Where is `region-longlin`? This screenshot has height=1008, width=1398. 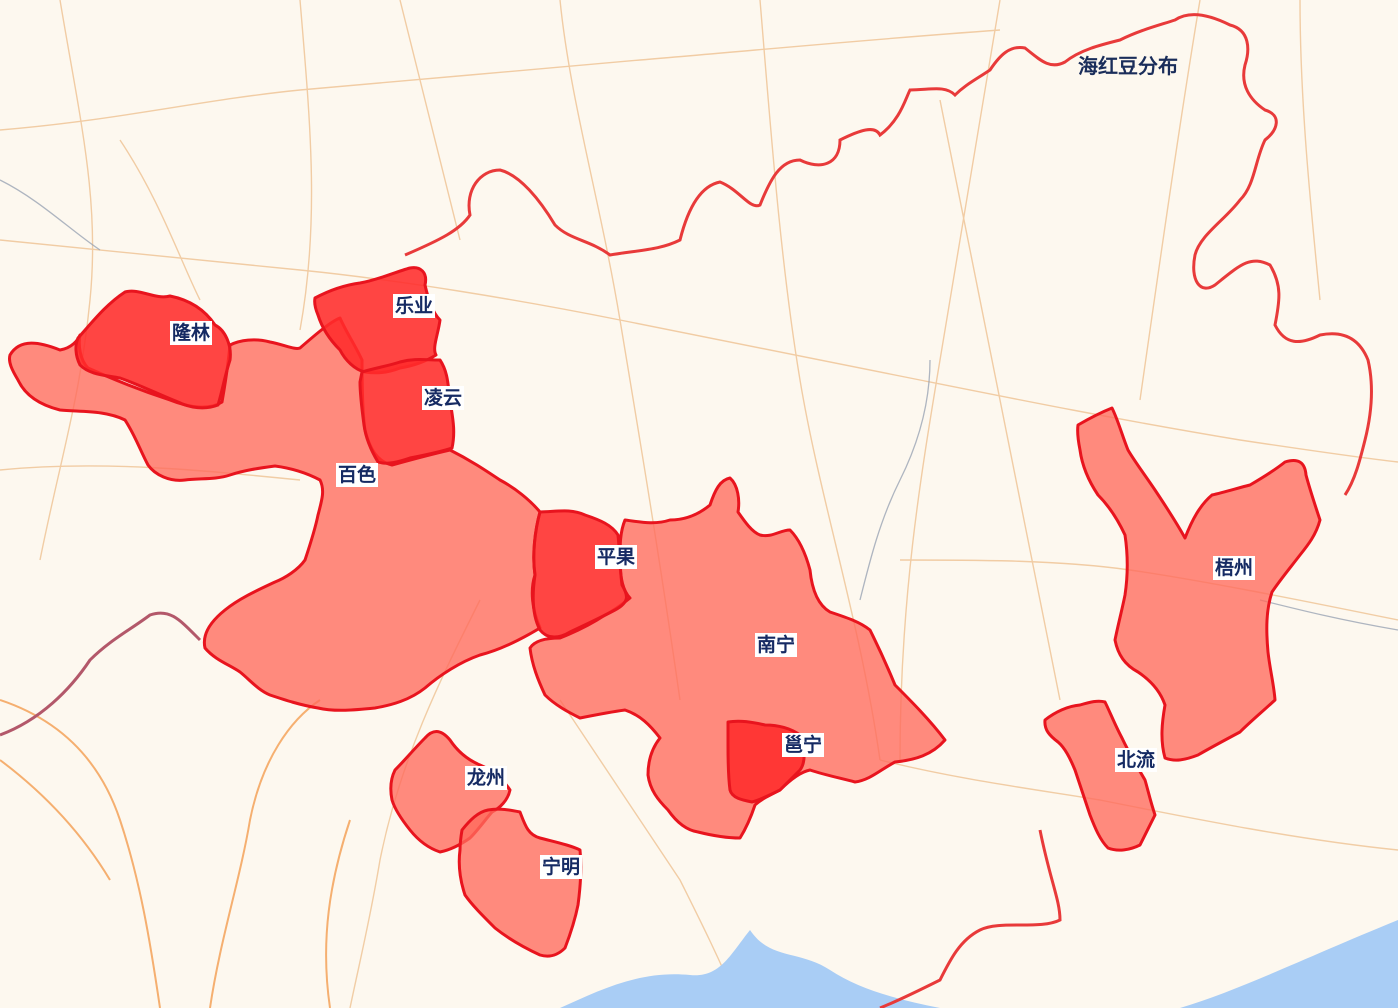
region-longlin is located at coordinates (153, 349).